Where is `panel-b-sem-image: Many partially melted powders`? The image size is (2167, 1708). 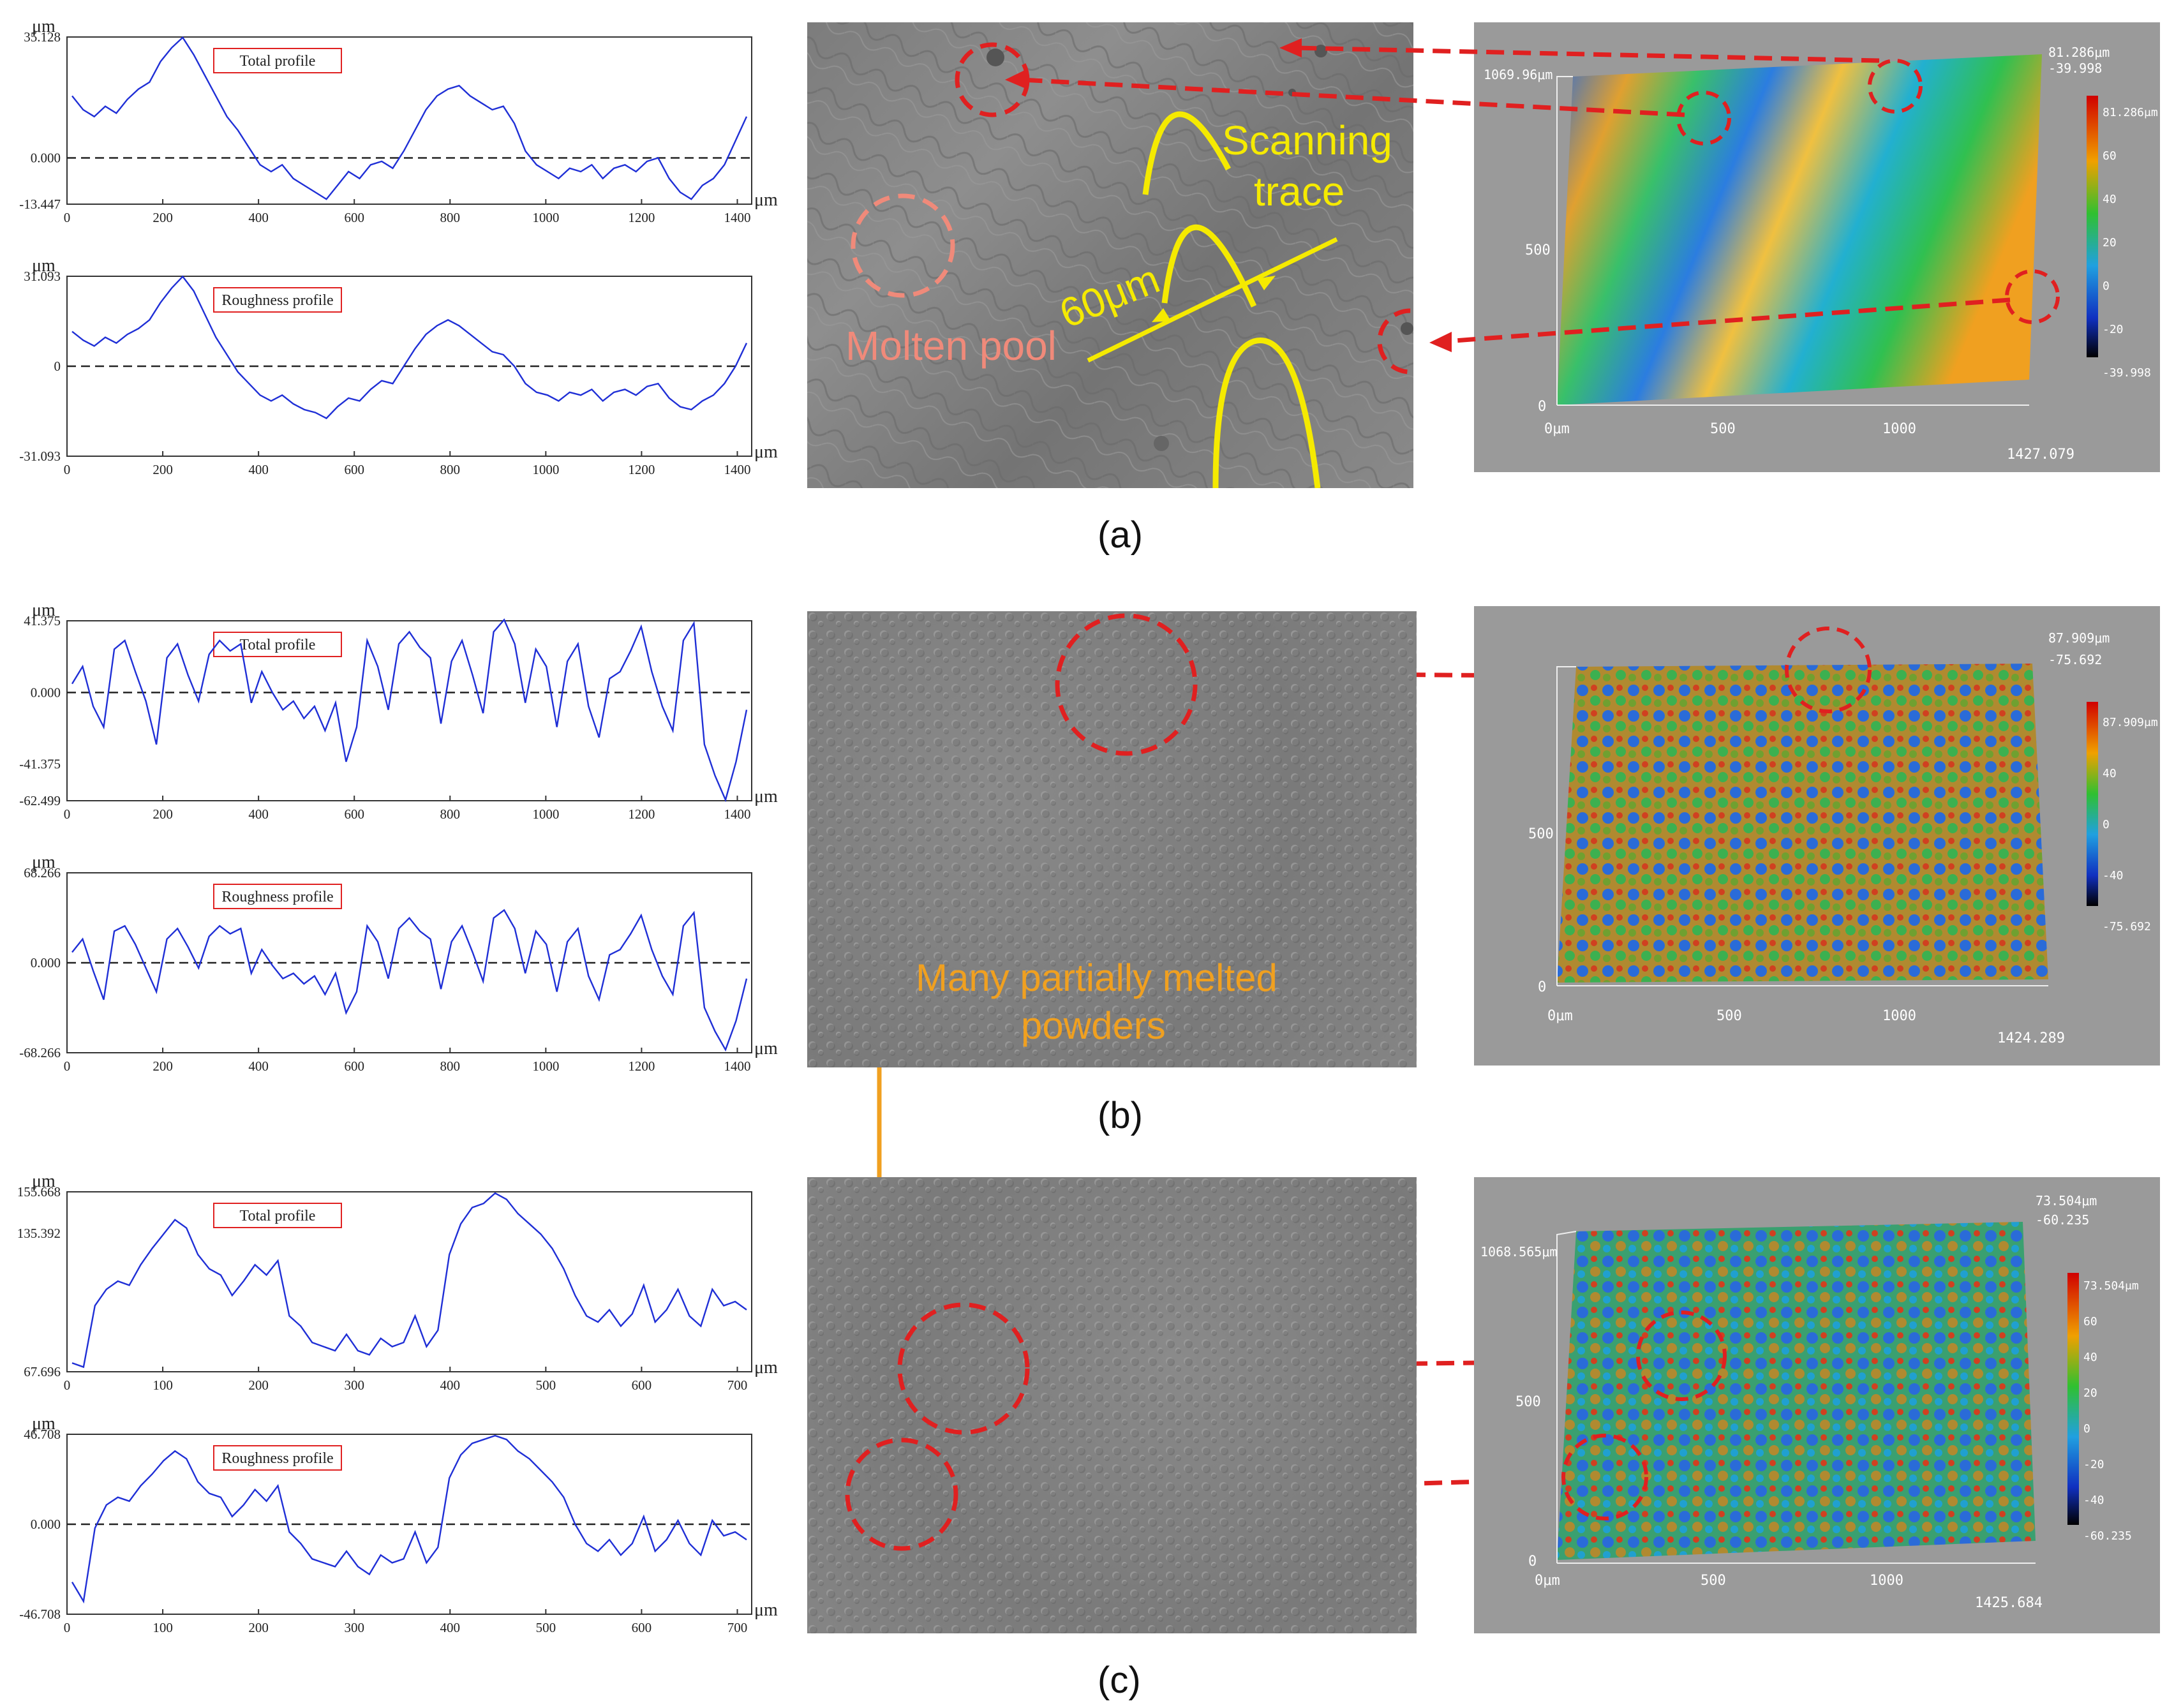 panel-b-sem-image: Many partially melted powders is located at coordinates (1112, 839).